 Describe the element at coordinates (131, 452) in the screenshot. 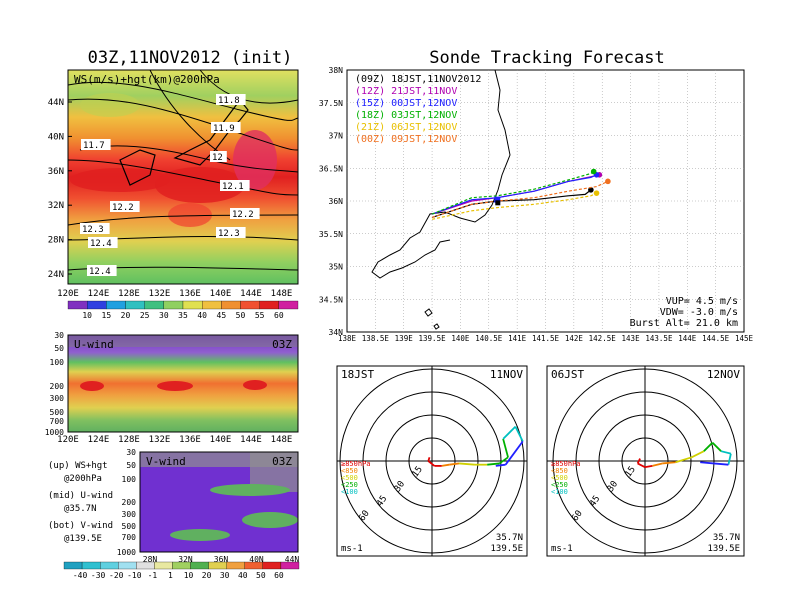

I see `pressure-tick: 30` at that location.